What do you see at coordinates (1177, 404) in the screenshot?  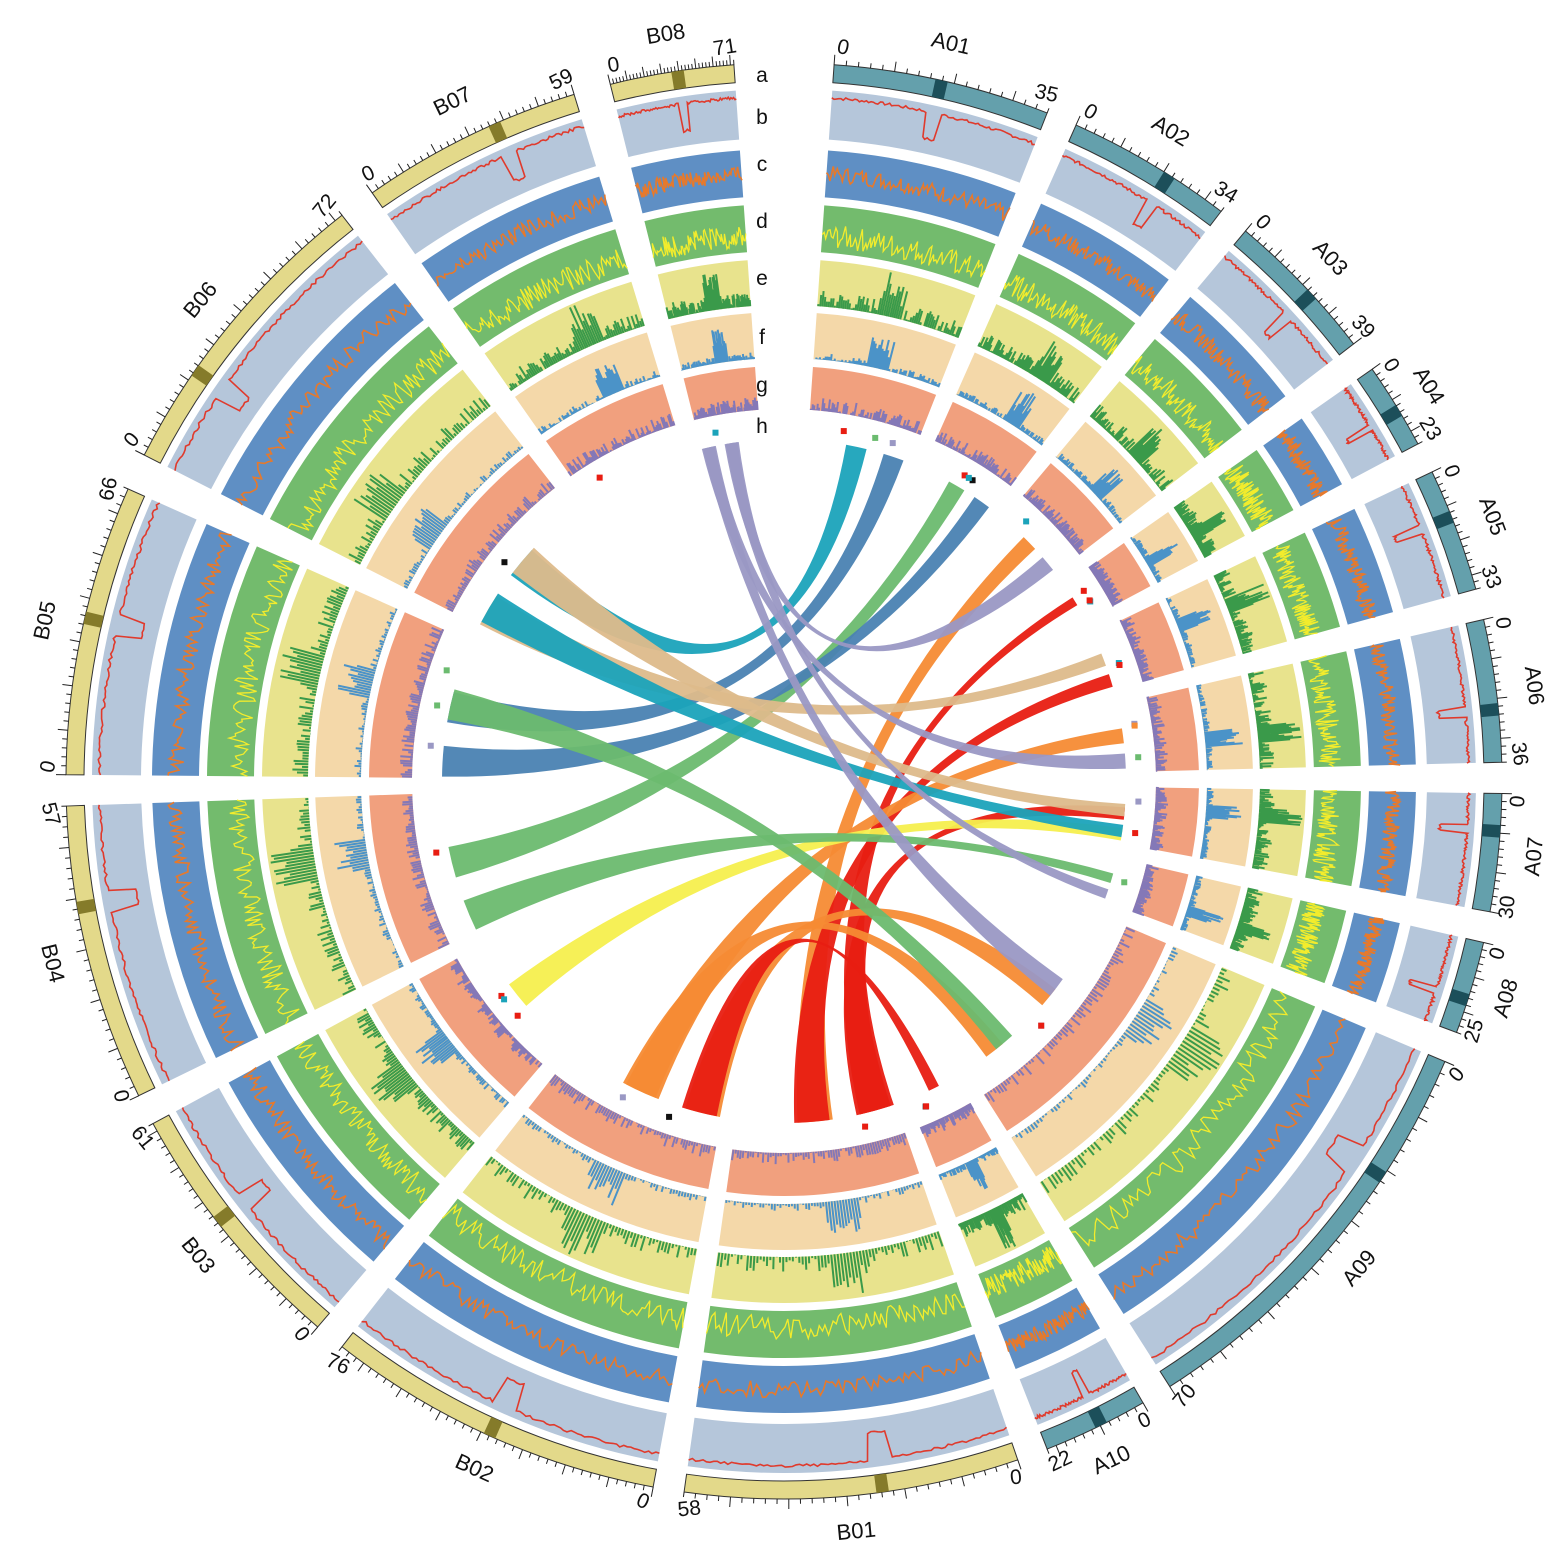 I see `track-d-line-a03` at bounding box center [1177, 404].